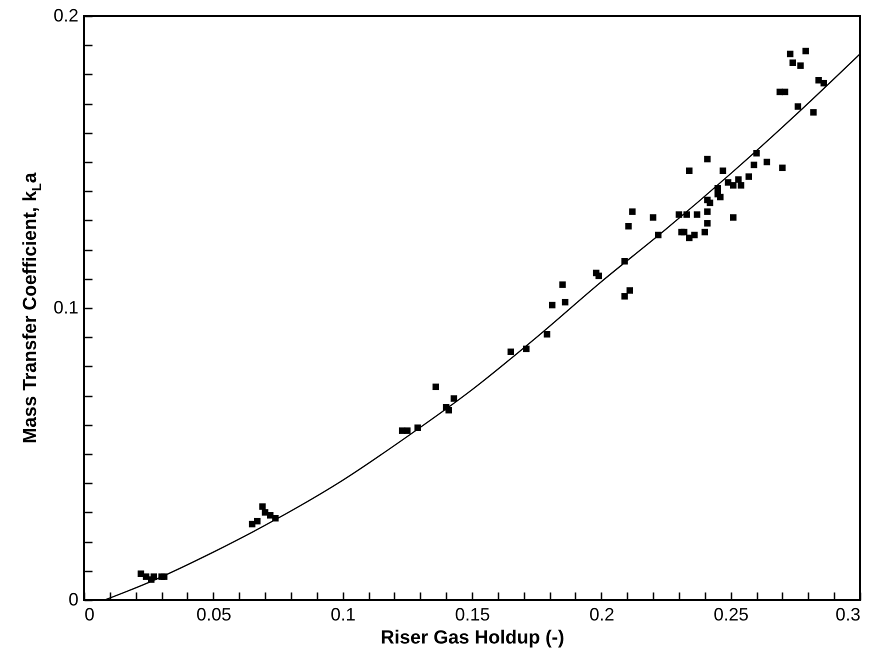 The image size is (877, 663). What do you see at coordinates (214, 614) in the screenshot?
I see `x-tick-label: 0.05` at bounding box center [214, 614].